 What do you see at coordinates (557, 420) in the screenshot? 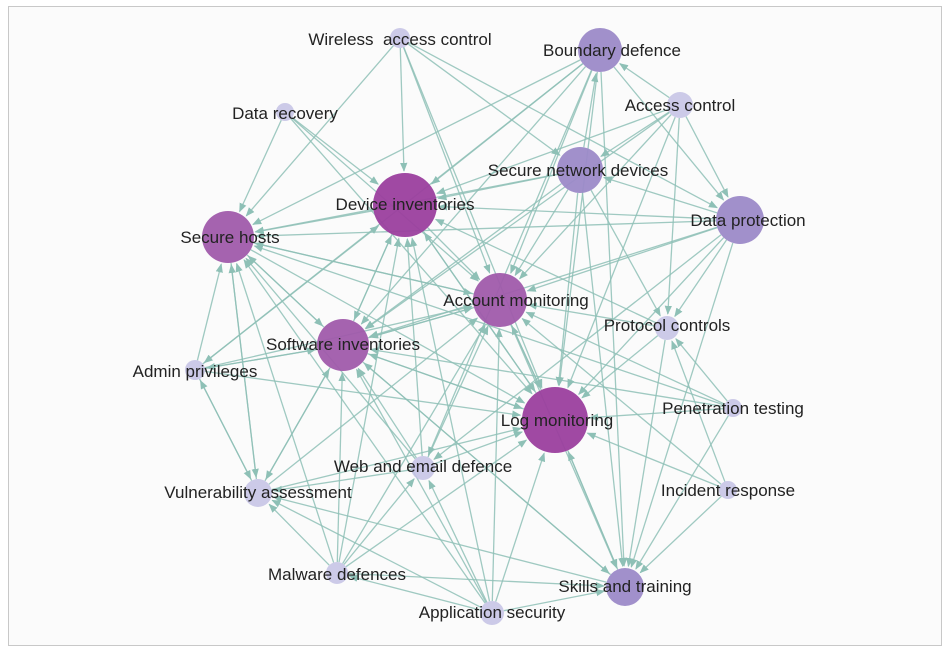
I see `node-label-log: Log monitoring` at bounding box center [557, 420].